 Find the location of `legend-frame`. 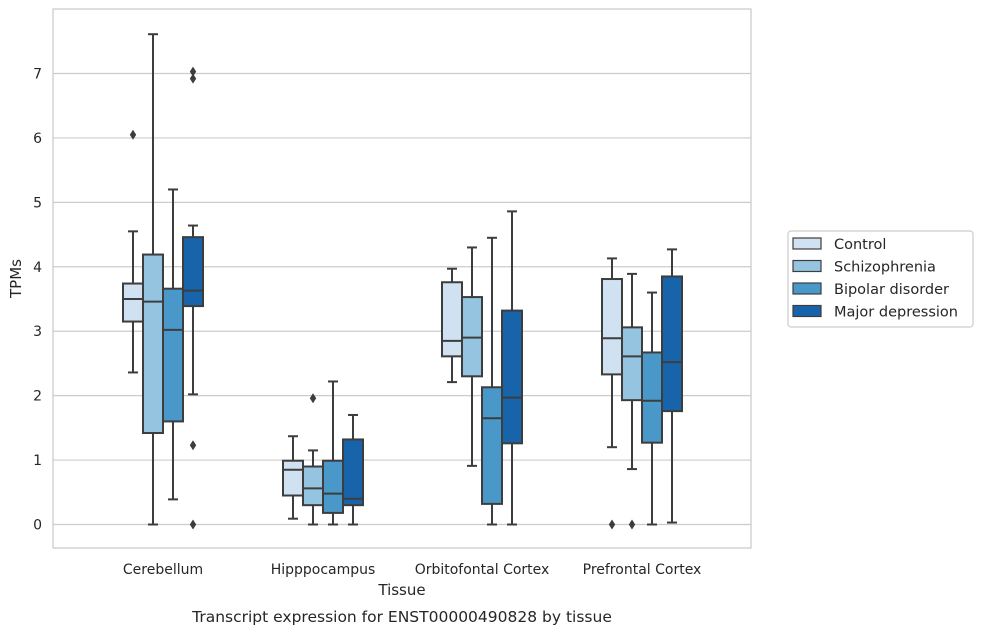

legend-frame is located at coordinates (880, 279).